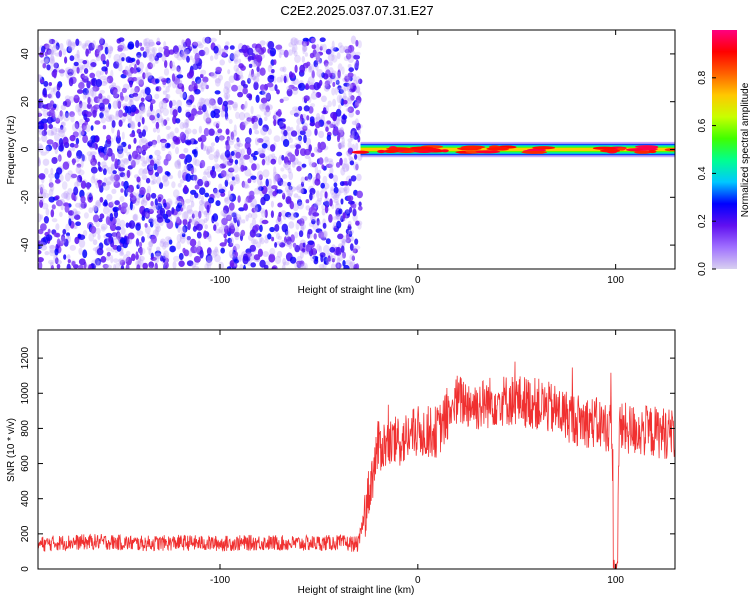  I want to click on colorbar-tick-label: 0.6, so click(702, 125).